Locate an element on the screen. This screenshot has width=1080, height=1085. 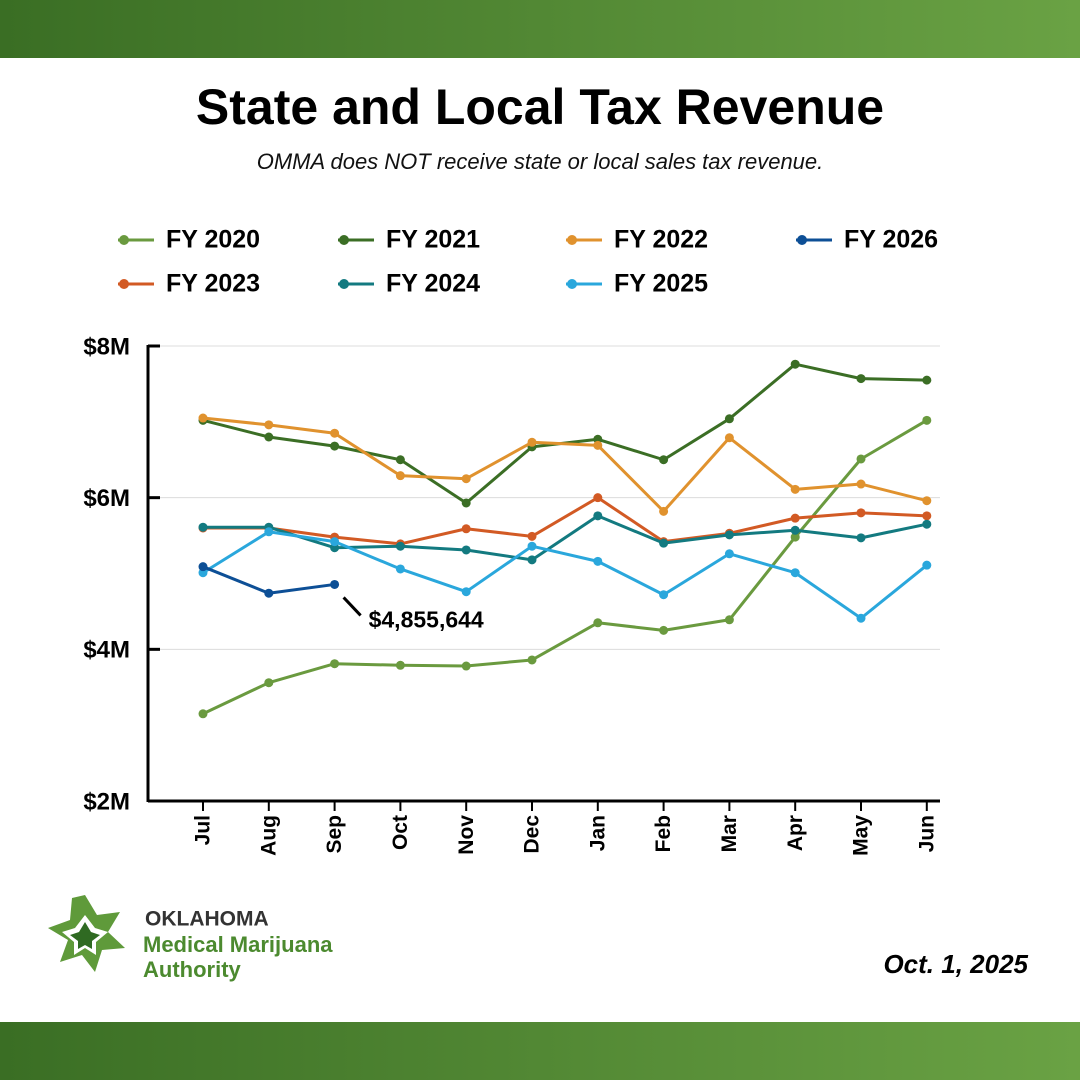
legend-label: FY 2022 is located at coordinates (661, 240).